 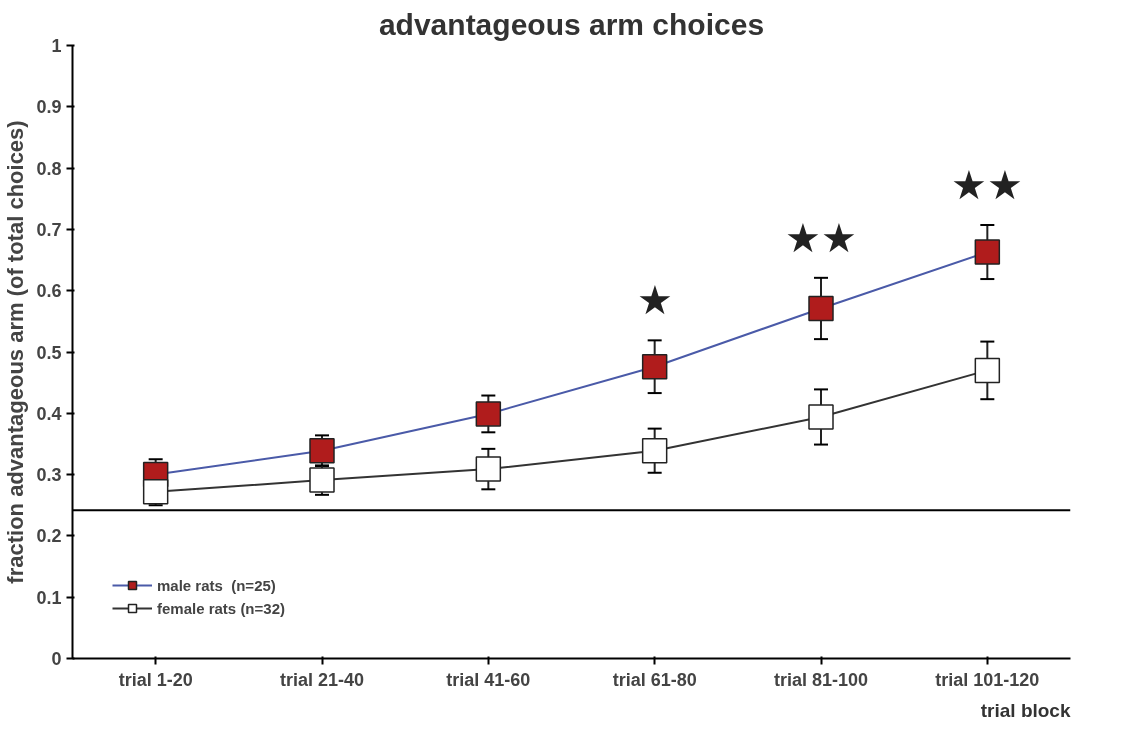 What do you see at coordinates (821, 679) in the screenshot?
I see `x-tick-label: trial 81-100` at bounding box center [821, 679].